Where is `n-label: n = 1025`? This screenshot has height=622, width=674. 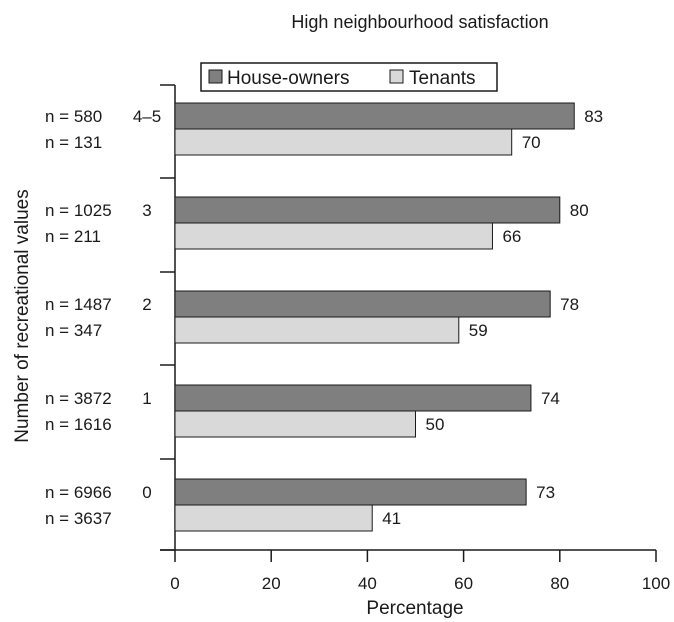
n-label: n = 1025 is located at coordinates (78, 210).